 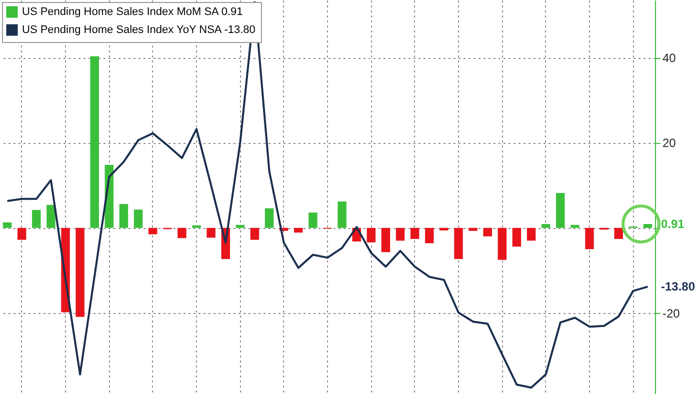 What do you see at coordinates (132, 12) in the screenshot?
I see `legend-label: US Pending Home Sales Index MoM SA 0.91` at bounding box center [132, 12].